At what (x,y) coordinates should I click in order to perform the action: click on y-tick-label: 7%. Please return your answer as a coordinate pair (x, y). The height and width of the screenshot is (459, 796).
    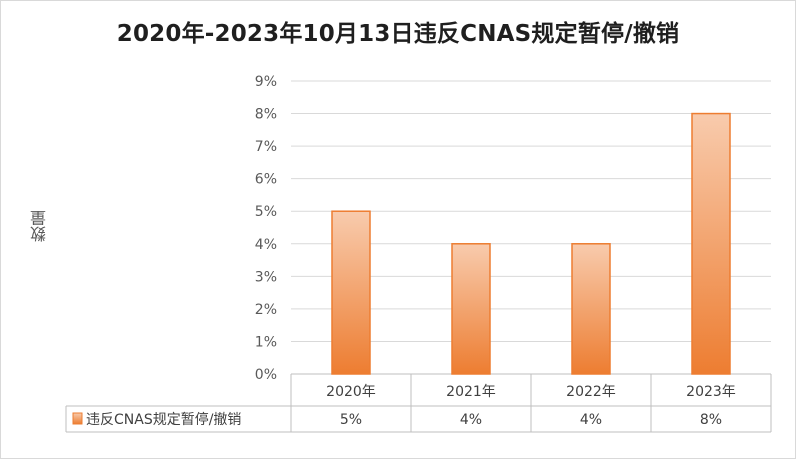
    Looking at the image, I should click on (266, 147).